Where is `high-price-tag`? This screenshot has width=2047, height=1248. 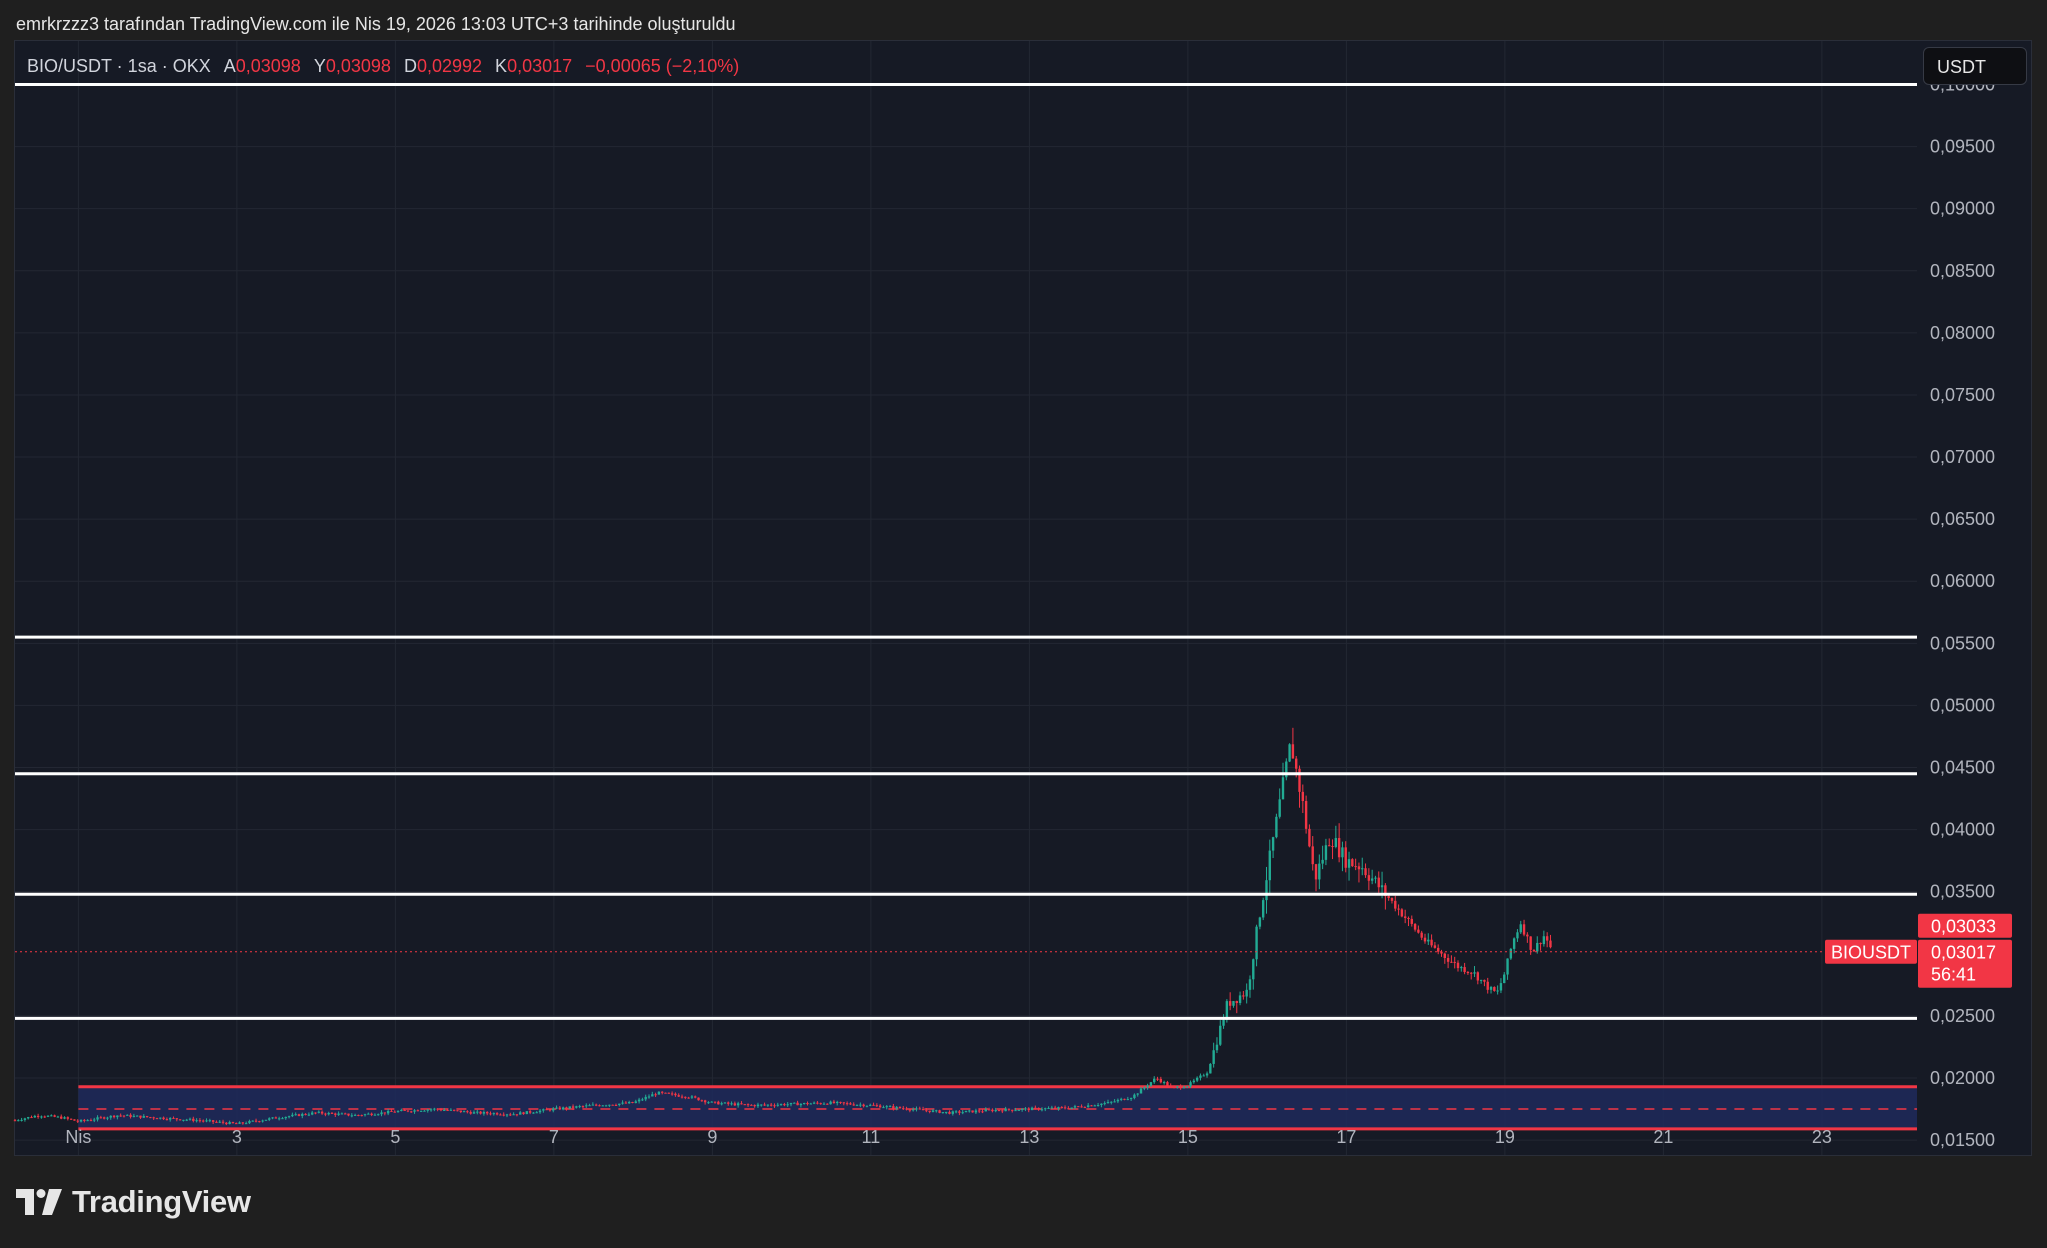
high-price-tag is located at coordinates (1965, 925).